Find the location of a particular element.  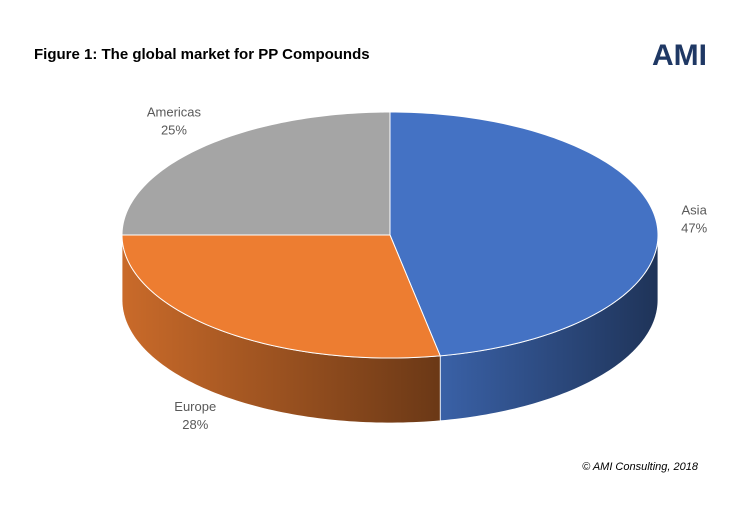

slice-label: Asia is located at coordinates (695, 209).